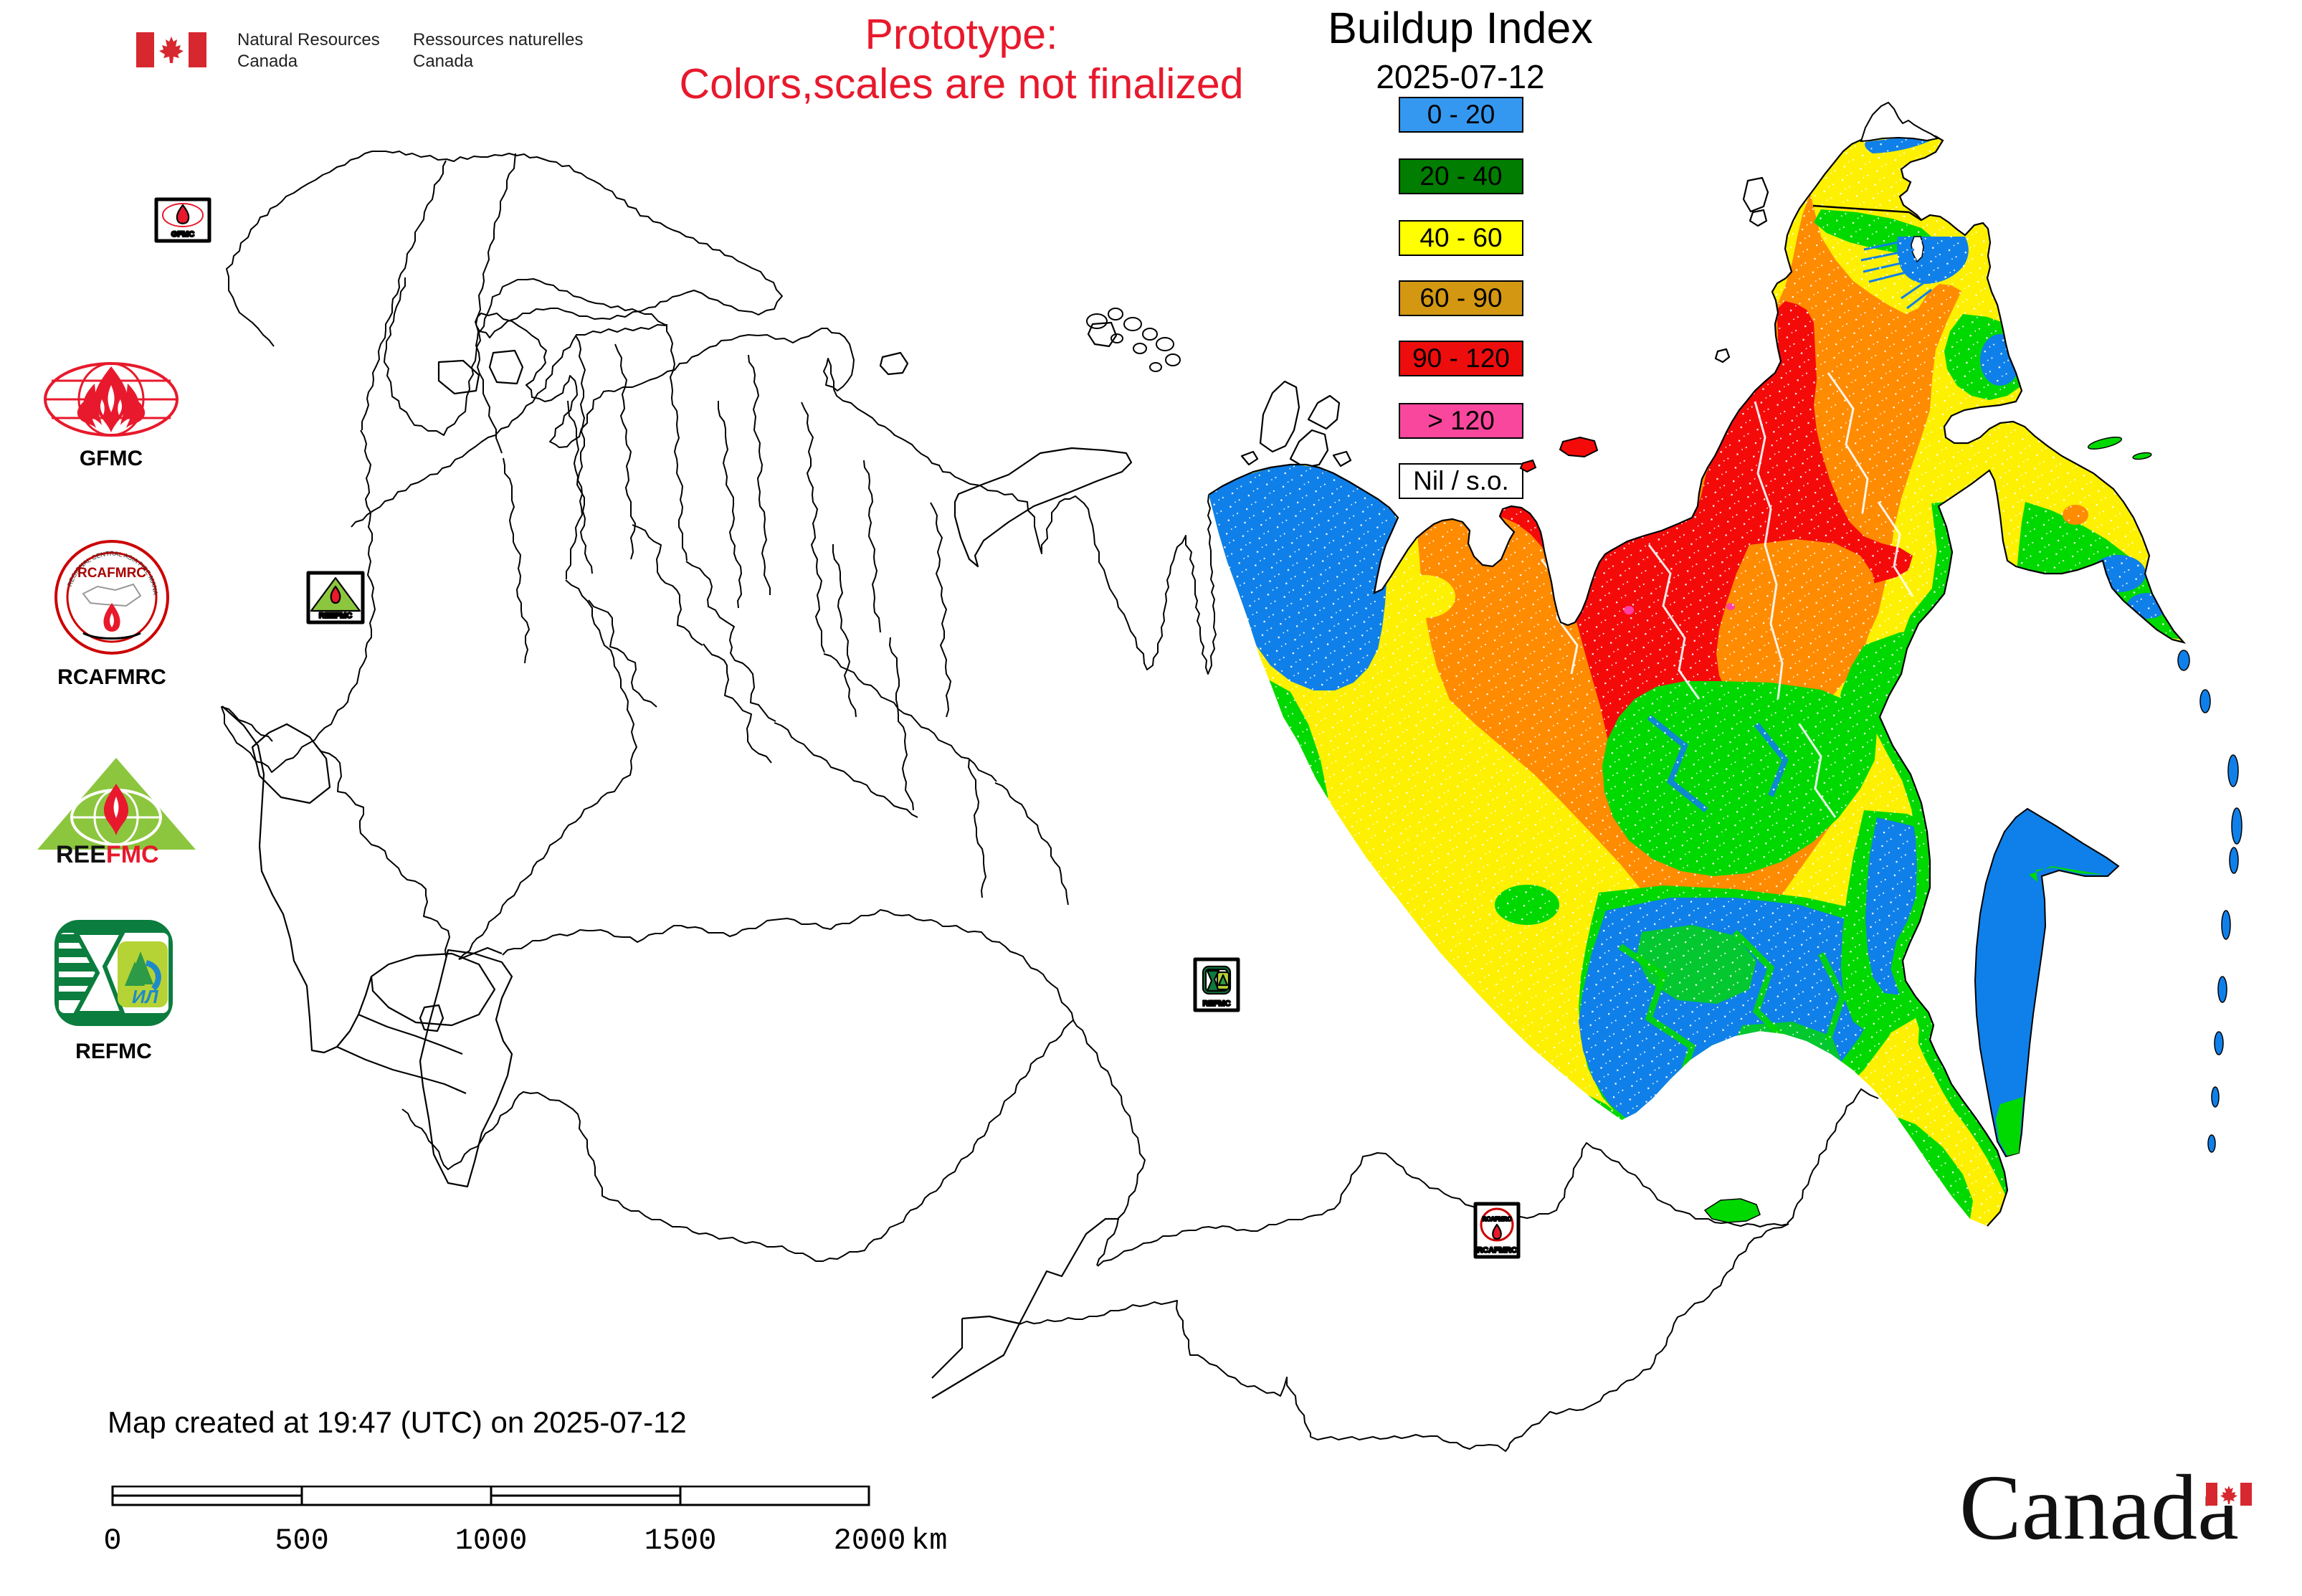 This screenshot has height=1596, width=2302. What do you see at coordinates (681, 1540) in the screenshot?
I see `svg-text: 1500` at bounding box center [681, 1540].